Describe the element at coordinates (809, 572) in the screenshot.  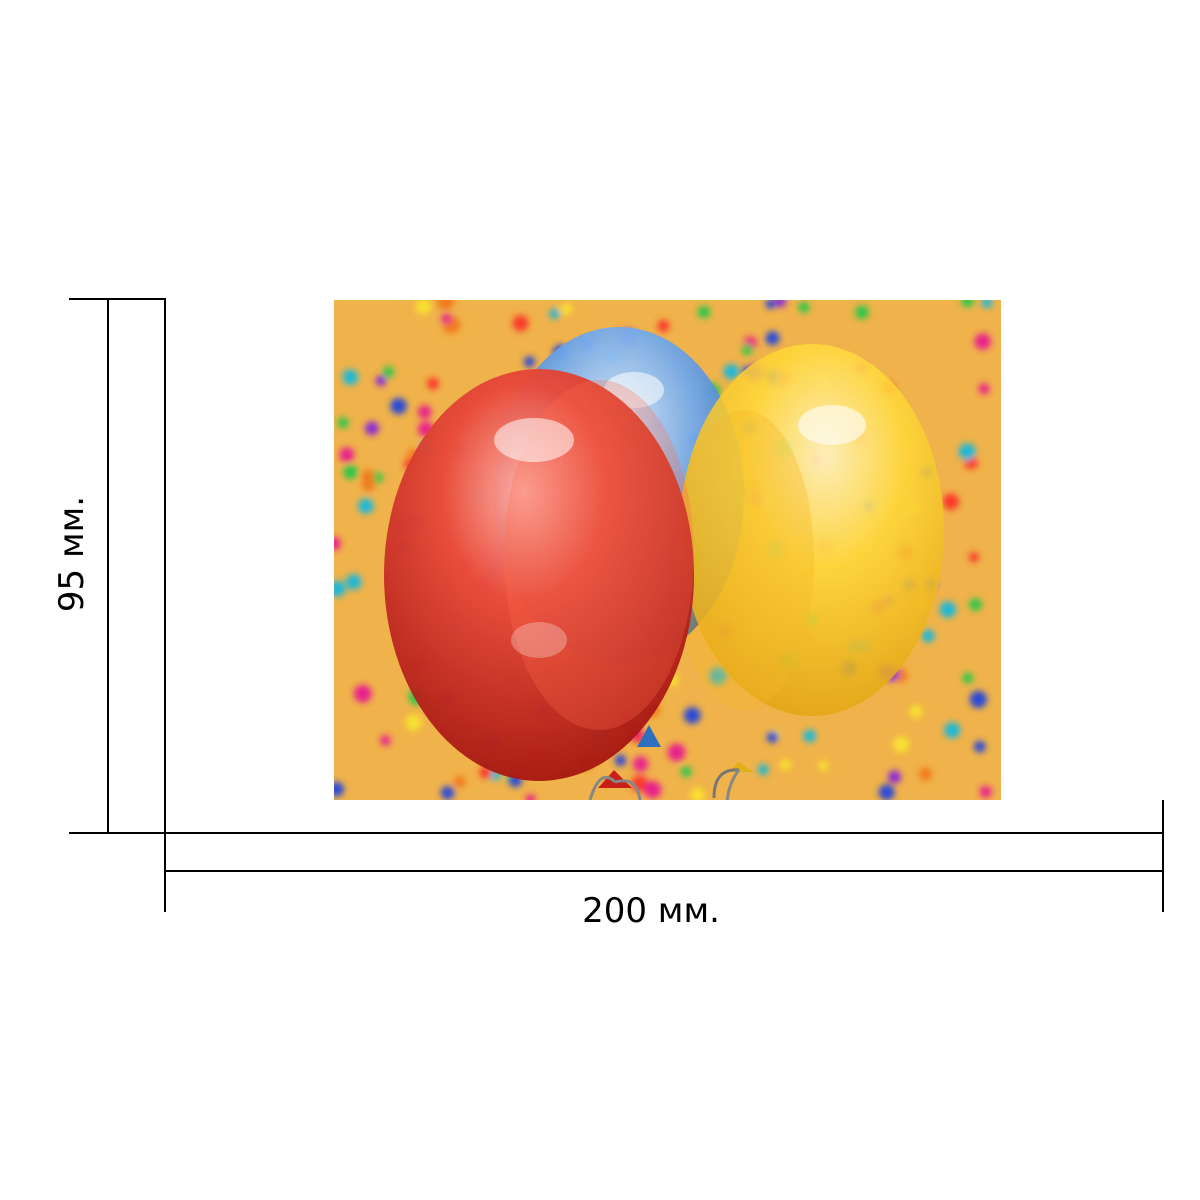
I see `yellow-balloon` at that location.